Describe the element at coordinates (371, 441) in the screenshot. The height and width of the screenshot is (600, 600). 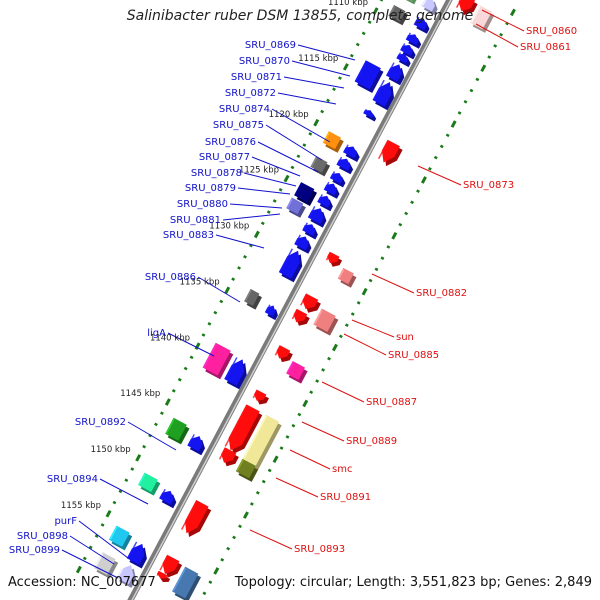
I see `gene-label: SRU_0889` at that location.